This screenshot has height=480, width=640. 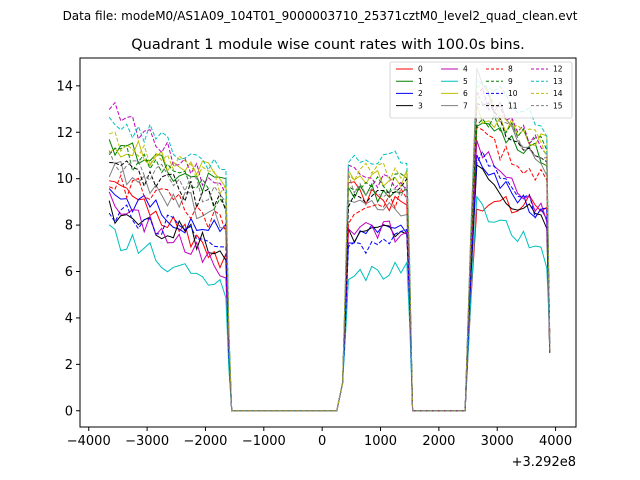 What do you see at coordinates (555, 441) in the screenshot?
I see `x-tick-label: 4000` at bounding box center [555, 441].